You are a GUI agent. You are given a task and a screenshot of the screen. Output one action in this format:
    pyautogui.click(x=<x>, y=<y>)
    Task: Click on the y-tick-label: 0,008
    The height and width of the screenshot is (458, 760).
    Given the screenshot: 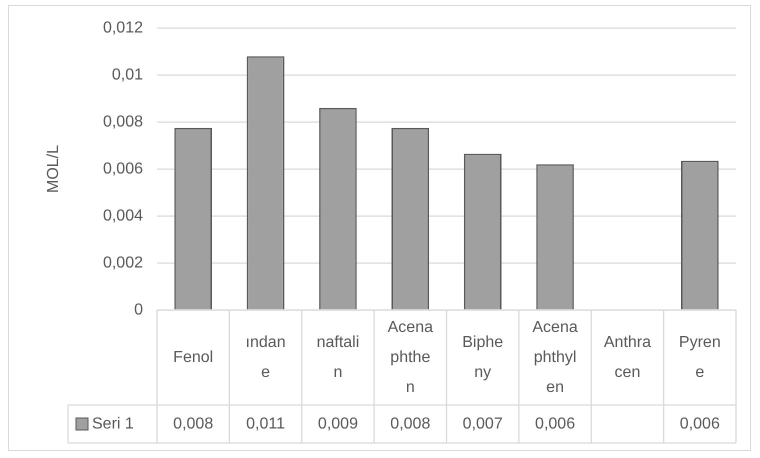 What is the action you would take?
    pyautogui.click(x=123, y=121)
    